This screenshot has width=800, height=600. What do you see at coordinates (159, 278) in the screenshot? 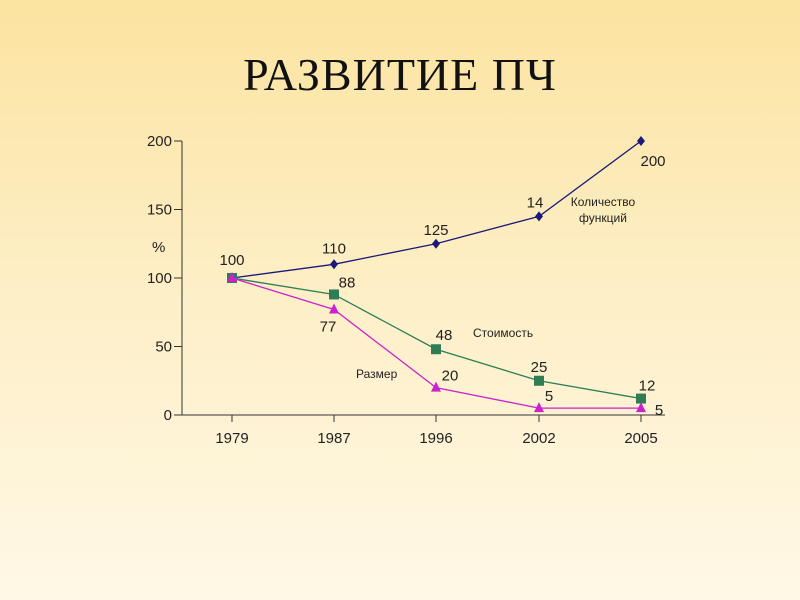
I see `y-tick-label: 100` at bounding box center [159, 278].